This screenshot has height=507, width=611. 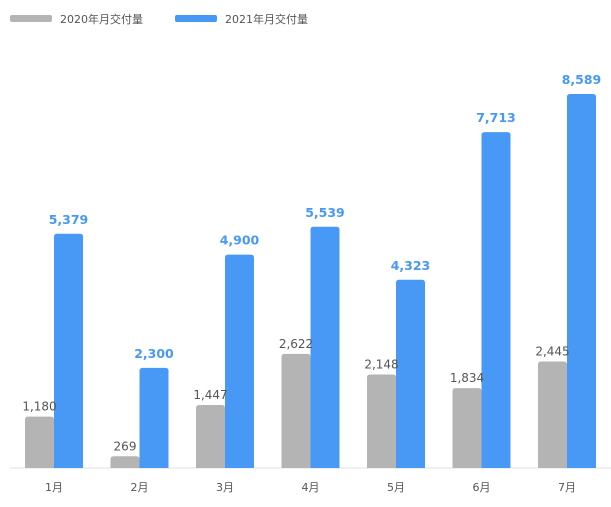 What do you see at coordinates (101, 19) in the screenshot?
I see `legend-label-2020: 2020年月交付量` at bounding box center [101, 19].